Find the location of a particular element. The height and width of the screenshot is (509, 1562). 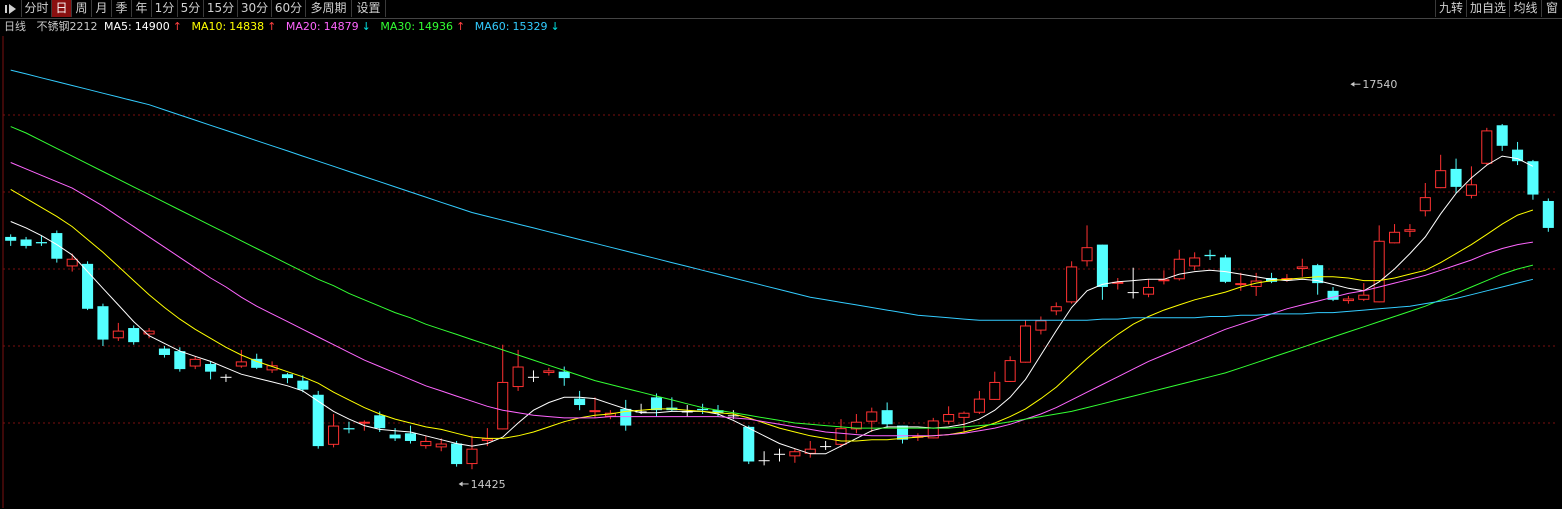

ma60-value: 15329 is located at coordinates (530, 26).